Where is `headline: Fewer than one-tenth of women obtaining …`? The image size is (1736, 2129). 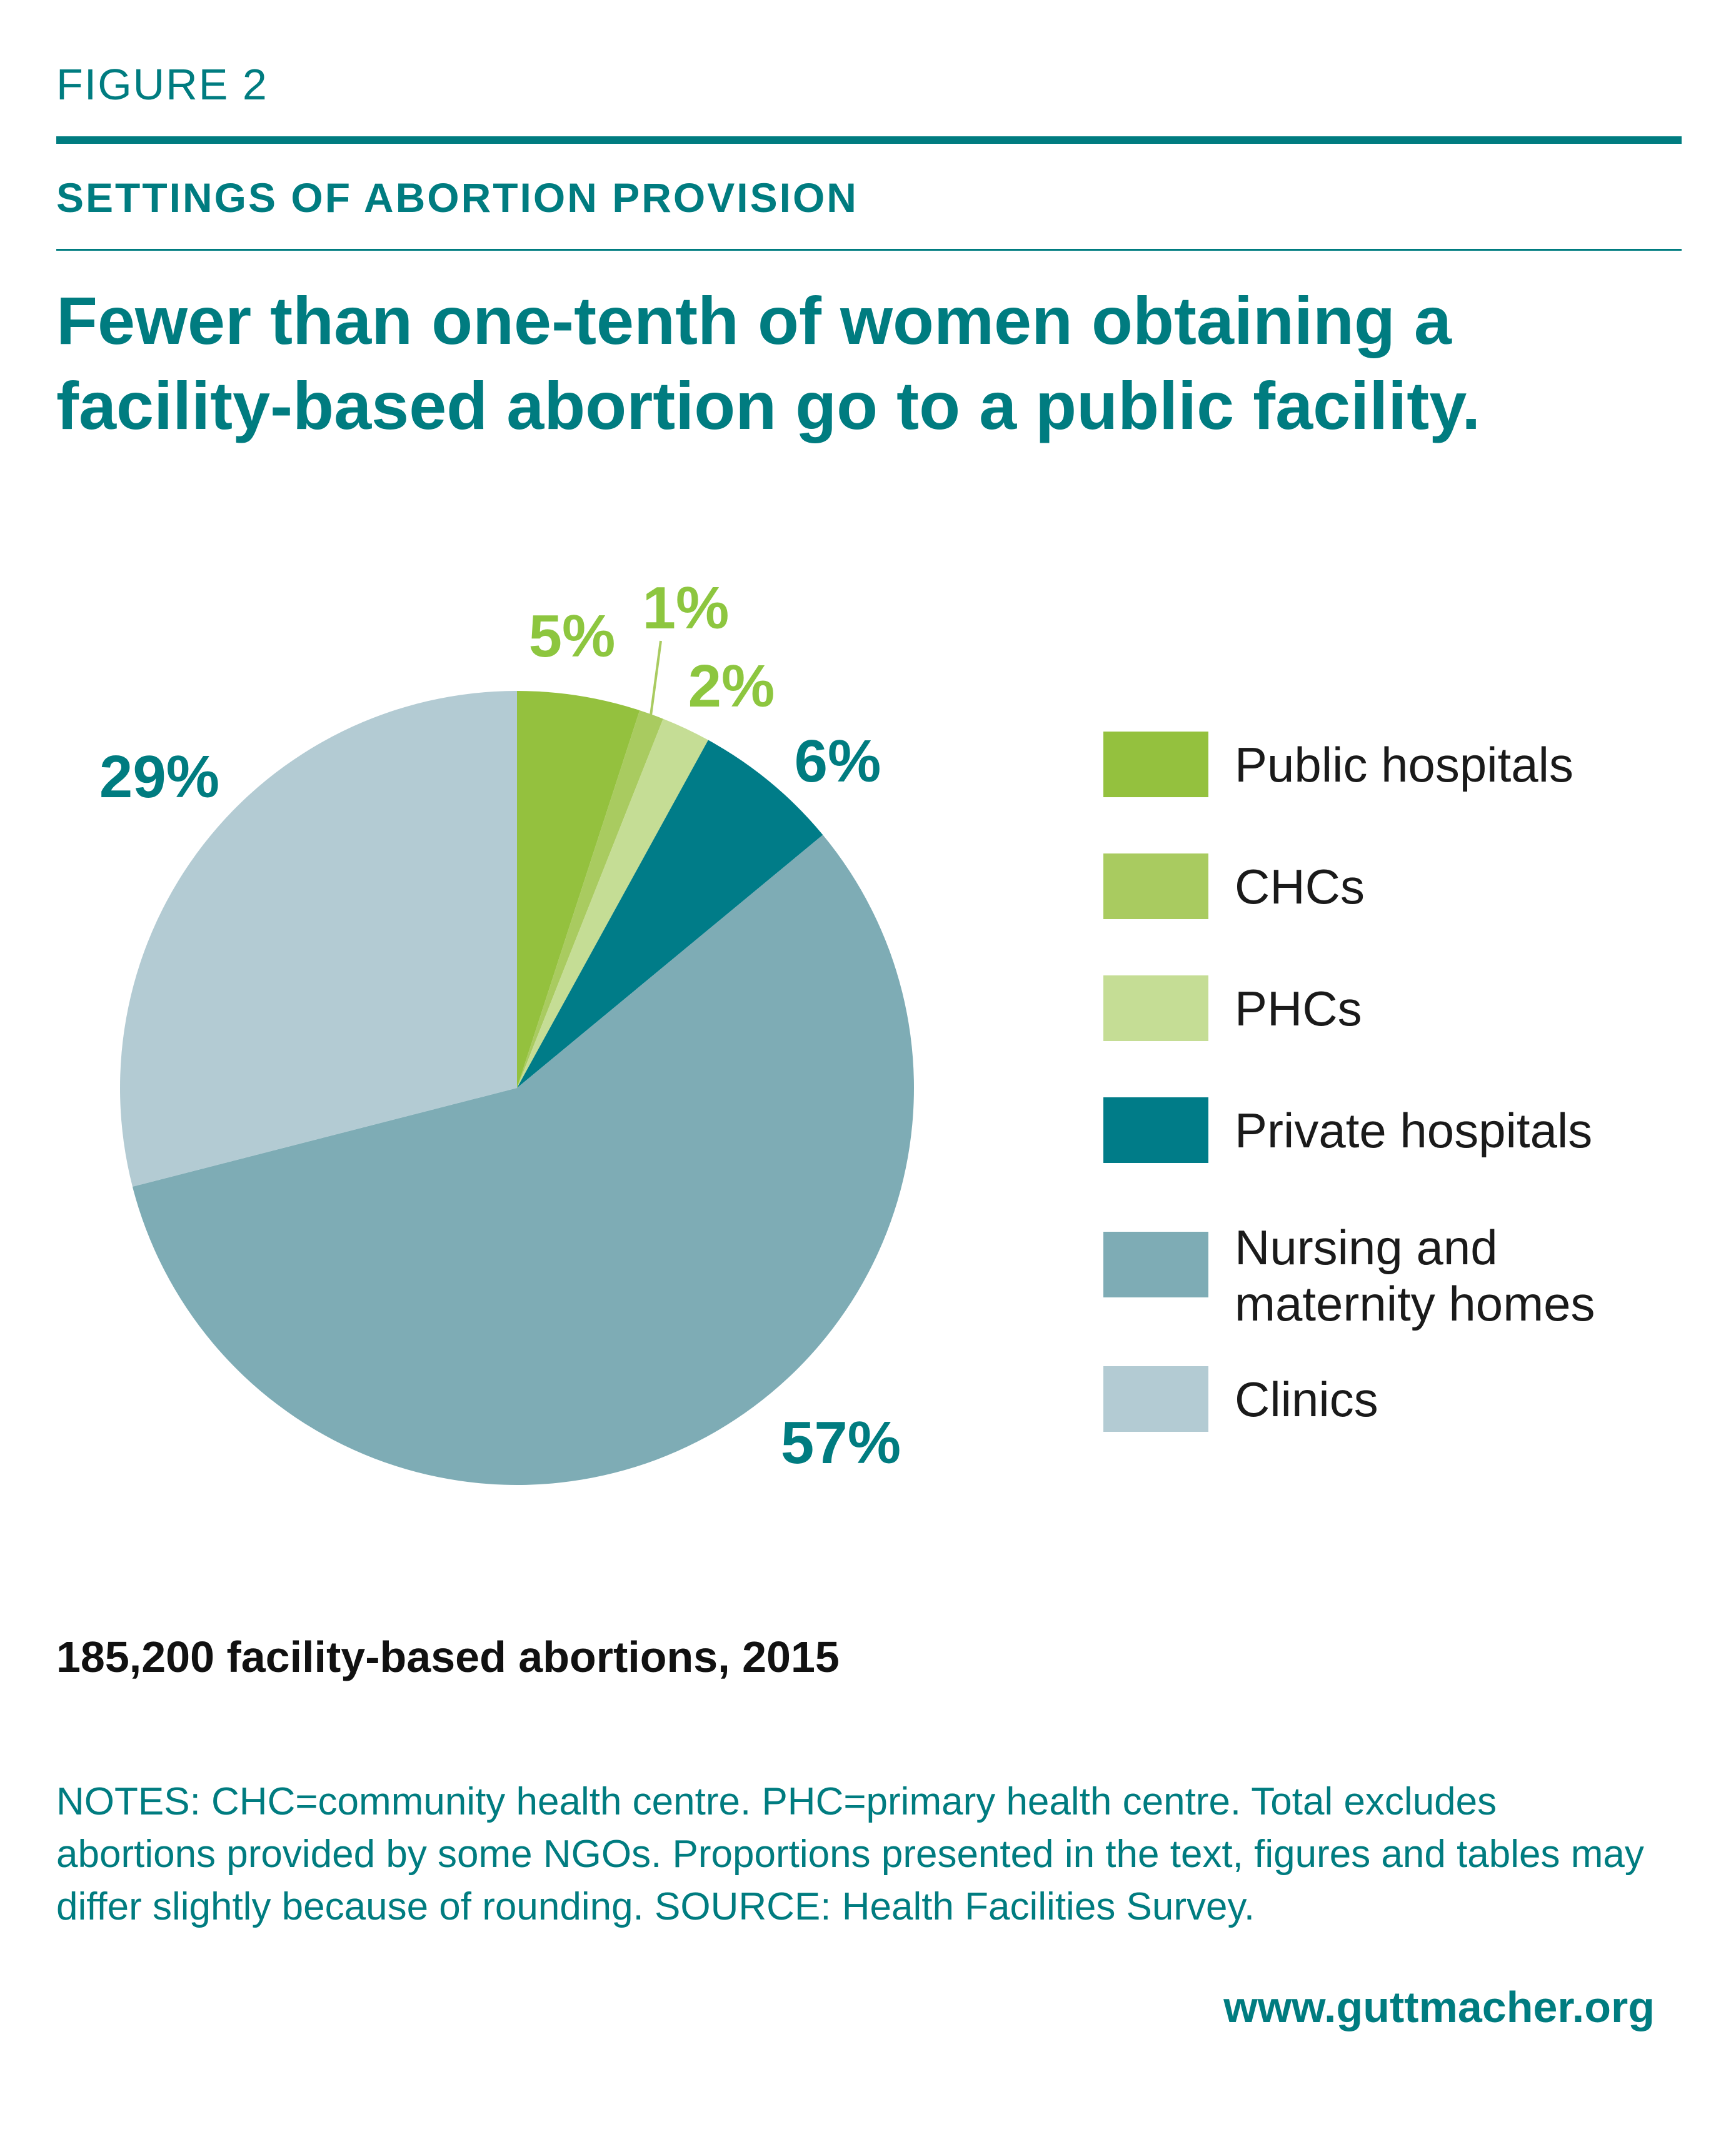
headline: Fewer than one-tenth of women obtaining … is located at coordinates (769, 363).